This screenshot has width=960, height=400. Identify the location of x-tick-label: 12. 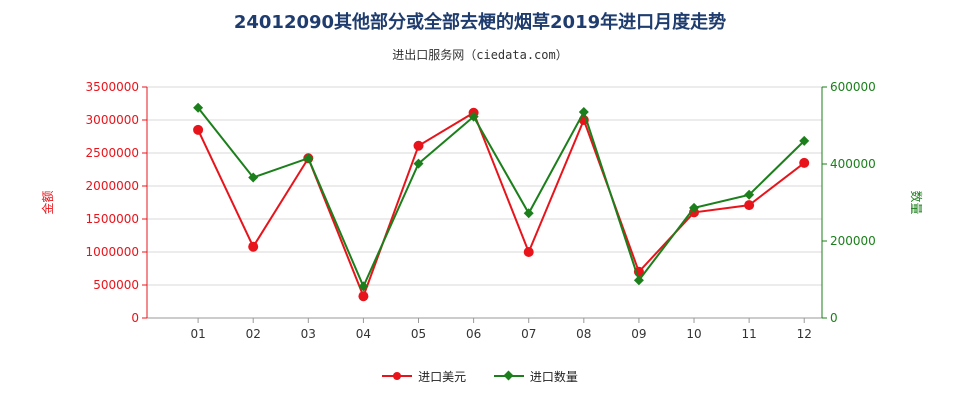
(804, 334).